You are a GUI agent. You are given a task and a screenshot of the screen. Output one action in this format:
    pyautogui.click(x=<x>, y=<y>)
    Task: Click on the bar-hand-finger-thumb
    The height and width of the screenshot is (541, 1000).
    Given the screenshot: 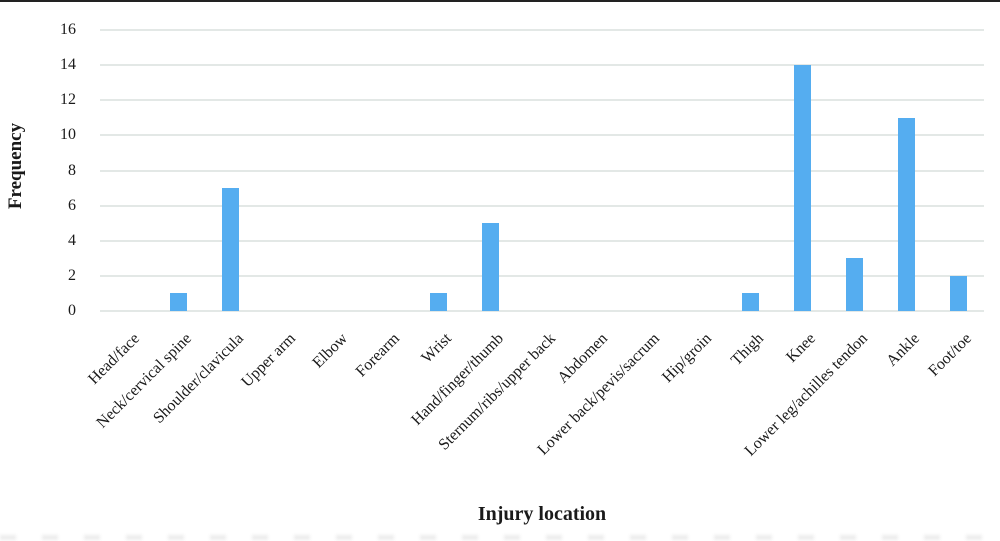 What is the action you would take?
    pyautogui.click(x=490, y=267)
    